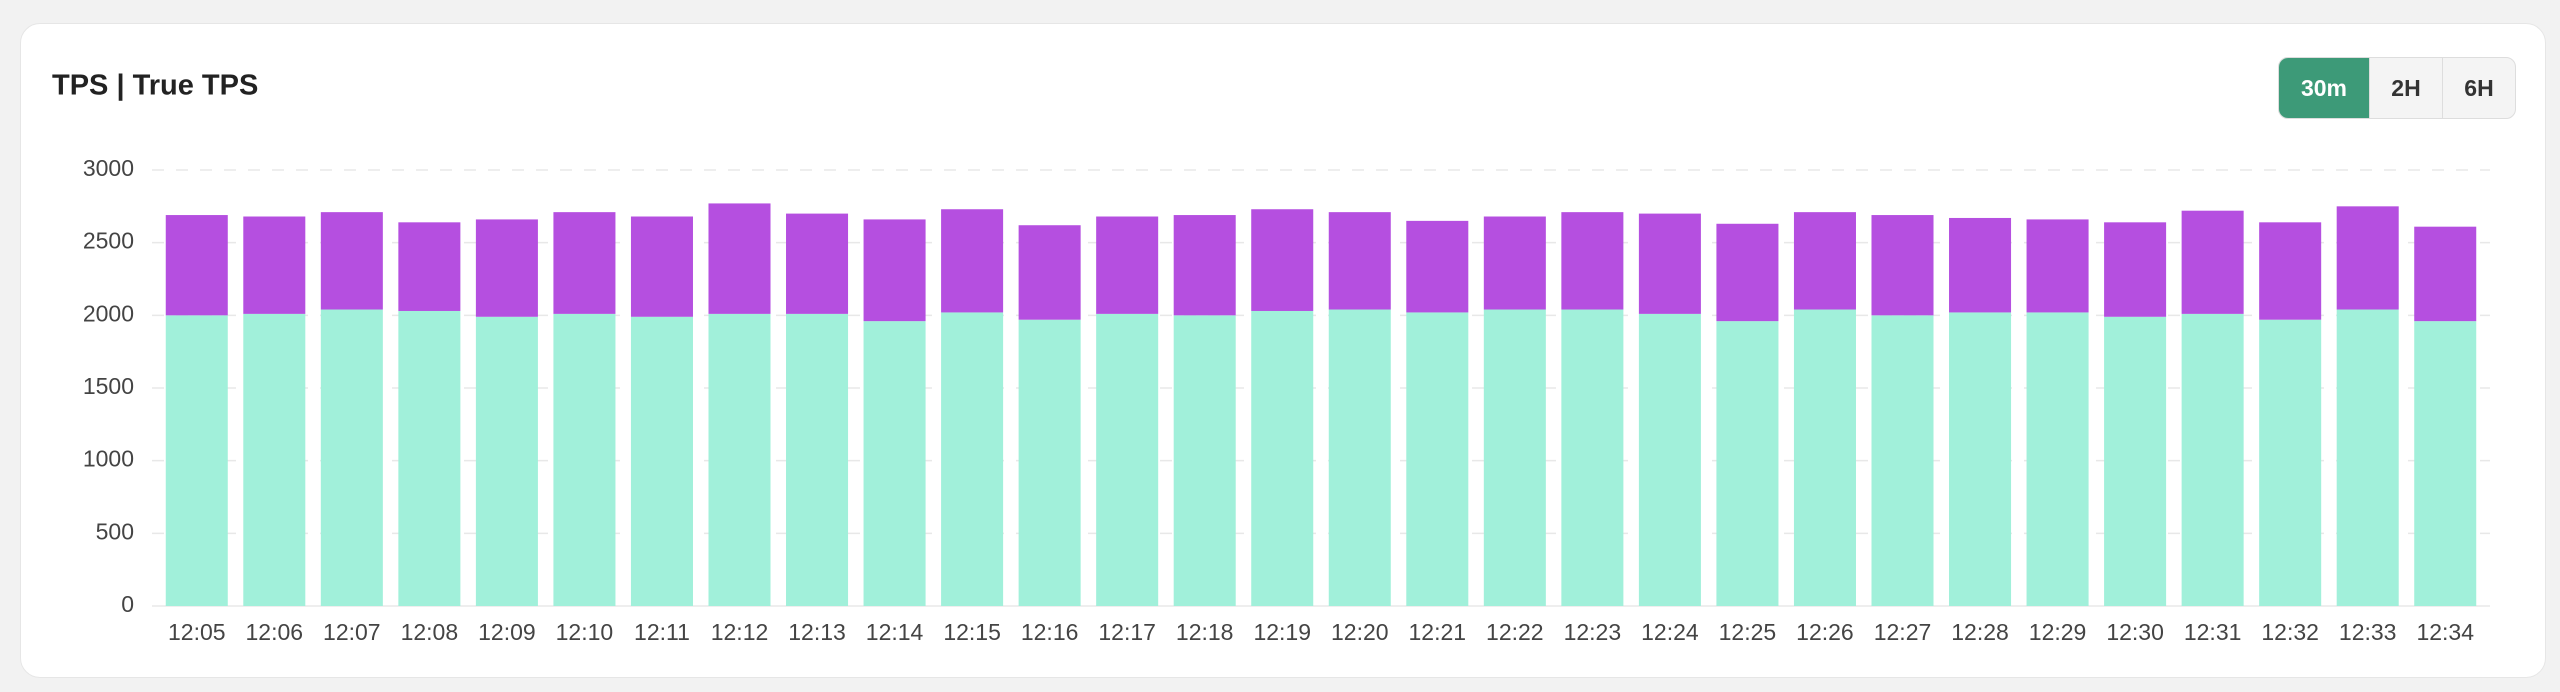 The width and height of the screenshot is (2560, 692). Describe the element at coordinates (108, 313) in the screenshot. I see `y-tick-label: 2000` at that location.